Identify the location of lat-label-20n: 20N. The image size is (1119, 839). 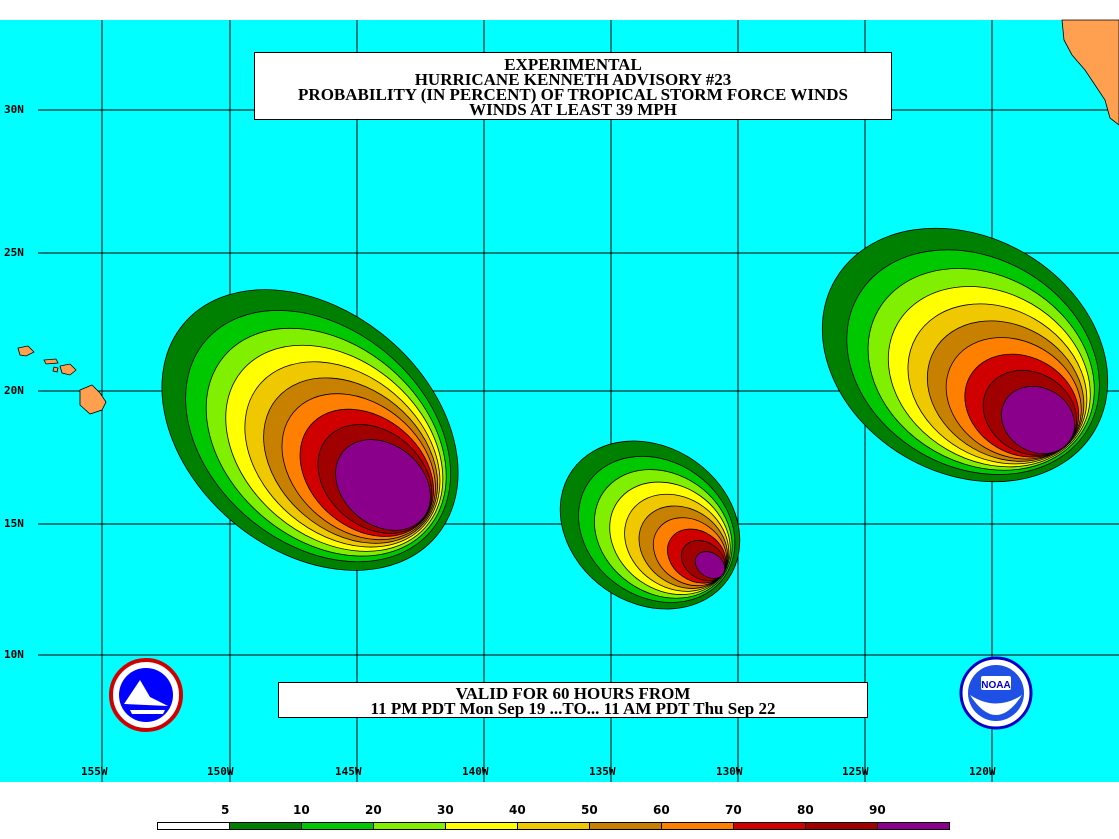
(14, 390).